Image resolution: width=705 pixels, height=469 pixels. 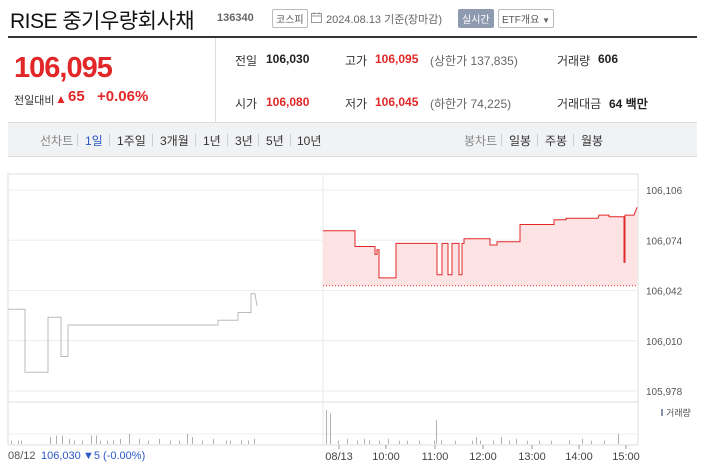 I want to click on market-badge: 코스피, so click(x=290, y=18).